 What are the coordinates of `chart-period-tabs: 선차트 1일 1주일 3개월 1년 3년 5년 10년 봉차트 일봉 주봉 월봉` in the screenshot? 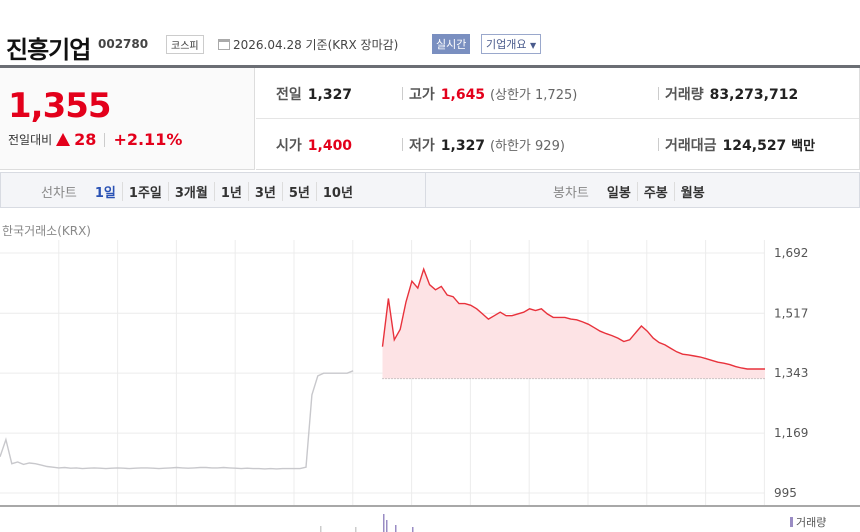 It's located at (430, 190).